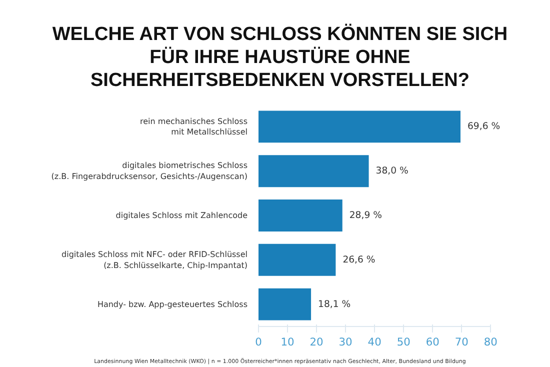 This screenshot has height=367, width=550. What do you see at coordinates (392, 171) in the screenshot?
I see `data-label: 38,0 %` at bounding box center [392, 171].